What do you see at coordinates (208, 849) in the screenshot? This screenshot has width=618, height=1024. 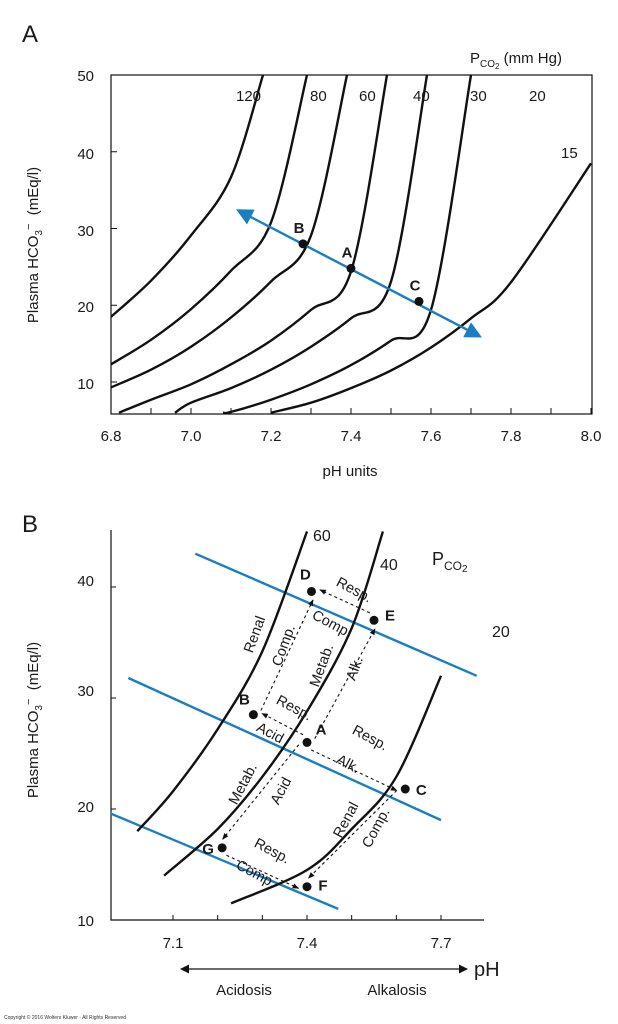 I see `b-point-label-G: G` at bounding box center [208, 849].